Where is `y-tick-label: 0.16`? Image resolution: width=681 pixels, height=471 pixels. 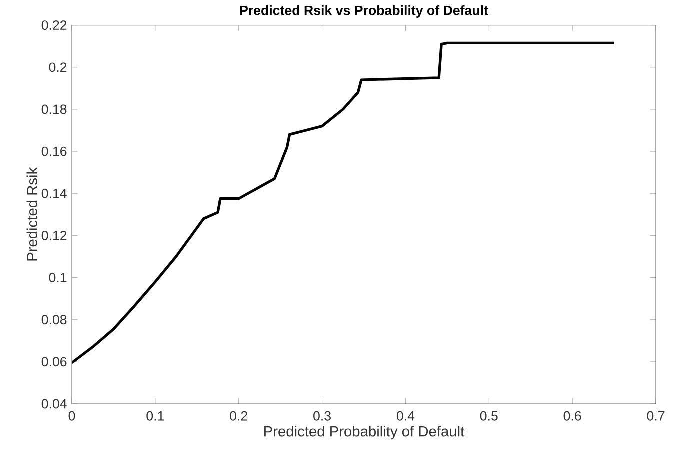 y-tick-label: 0.16 is located at coordinates (54, 151).